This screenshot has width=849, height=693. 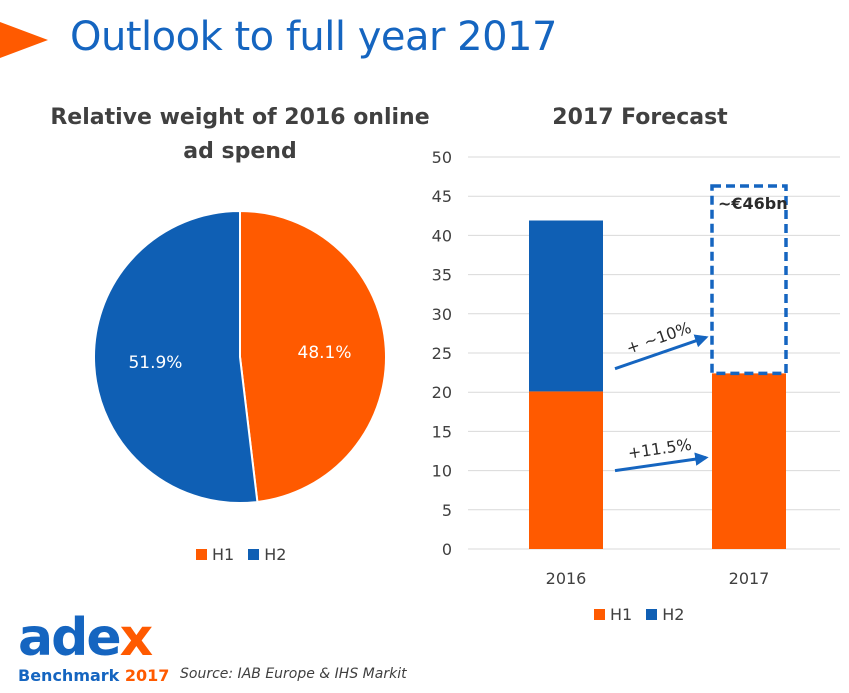 I want to click on pie-slice-h2, so click(x=176, y=356).